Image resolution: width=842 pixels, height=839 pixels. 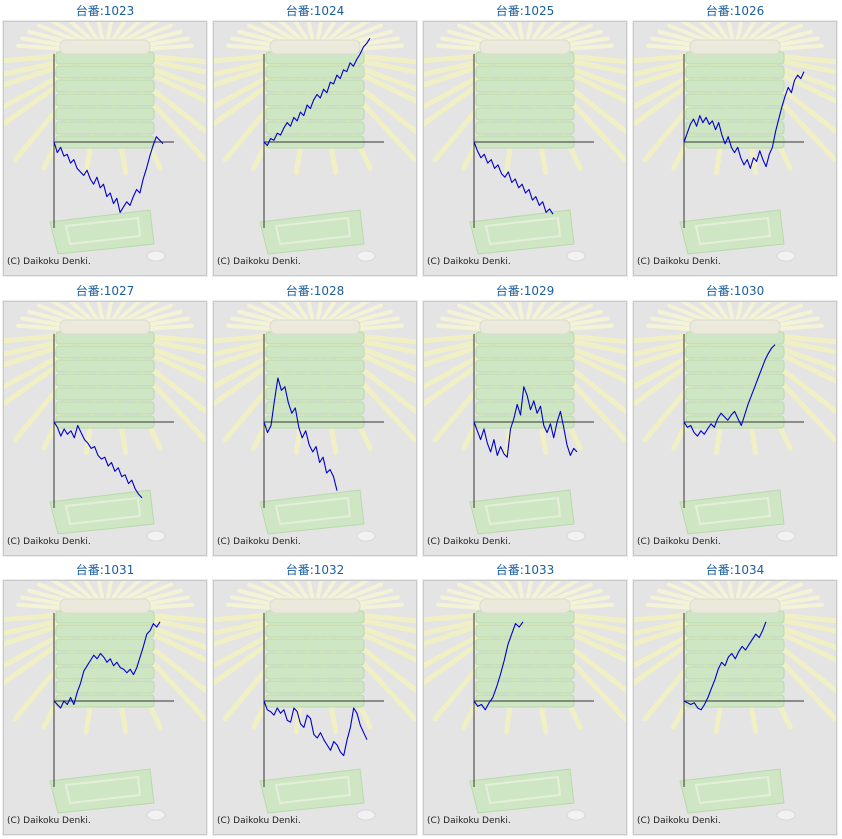 I want to click on chart-cell: 台番:1023 (C) Daikoku Denki., so click(x=105, y=140).